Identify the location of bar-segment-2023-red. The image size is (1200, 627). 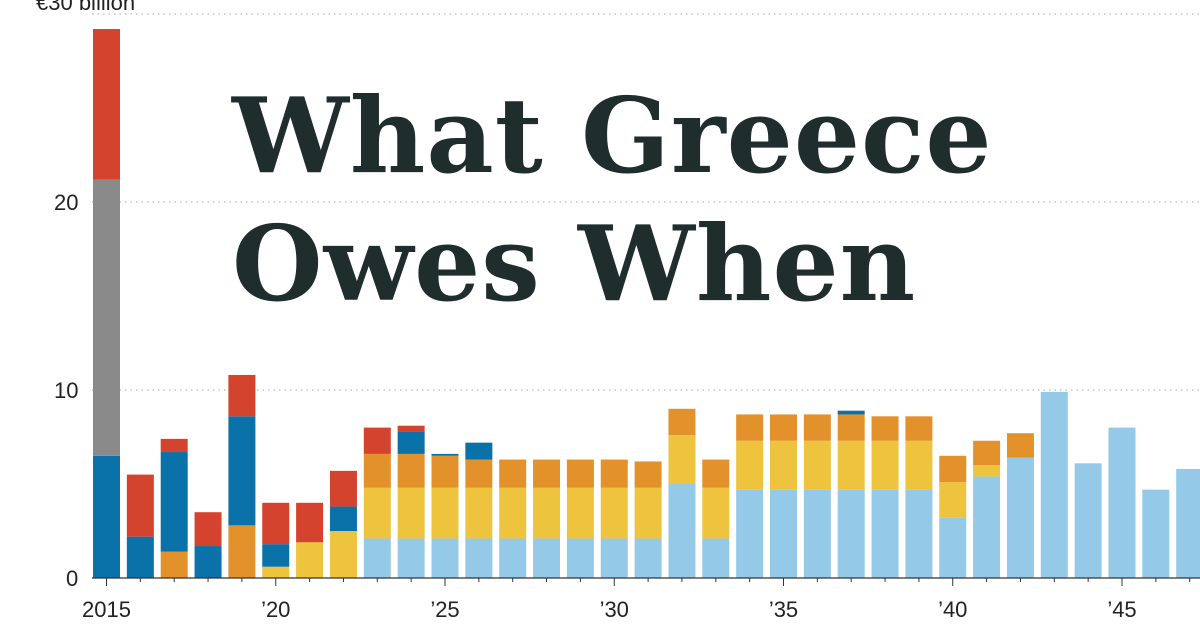
(377, 440).